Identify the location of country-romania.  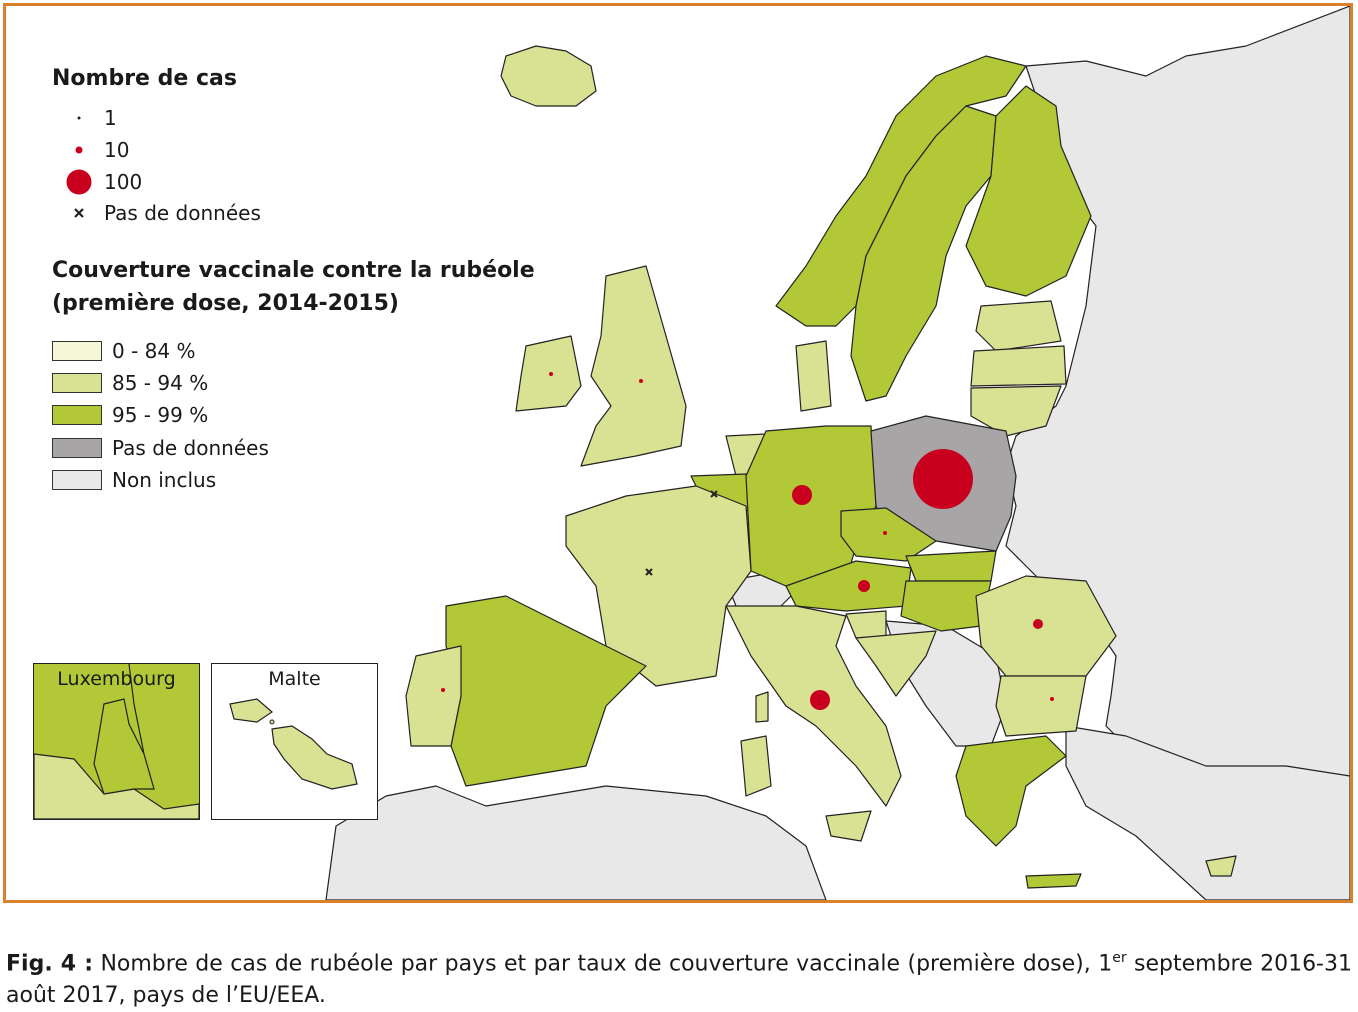
(1046, 626).